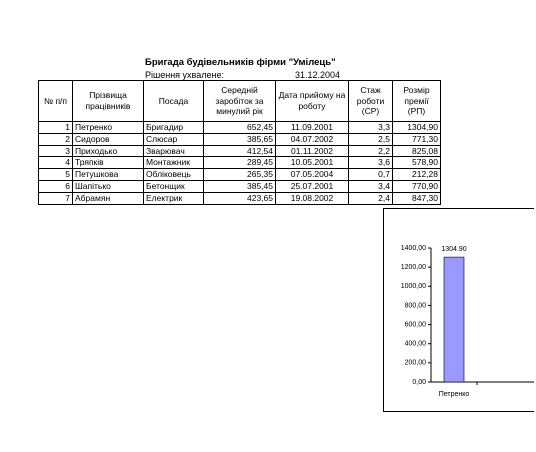 The width and height of the screenshot is (536, 452). Describe the element at coordinates (108, 174) in the screenshot. I see `table-cell: Петушкова` at that location.